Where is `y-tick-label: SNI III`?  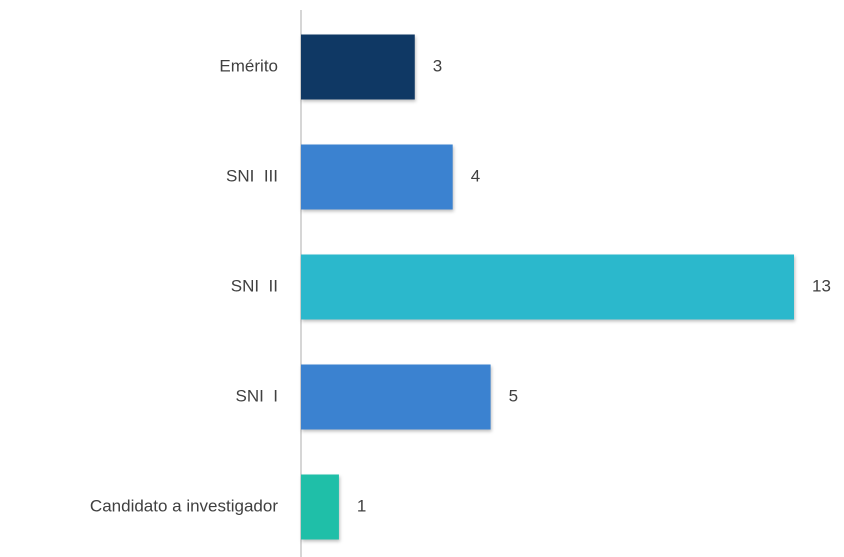
y-tick-label: SNI III is located at coordinates (252, 175).